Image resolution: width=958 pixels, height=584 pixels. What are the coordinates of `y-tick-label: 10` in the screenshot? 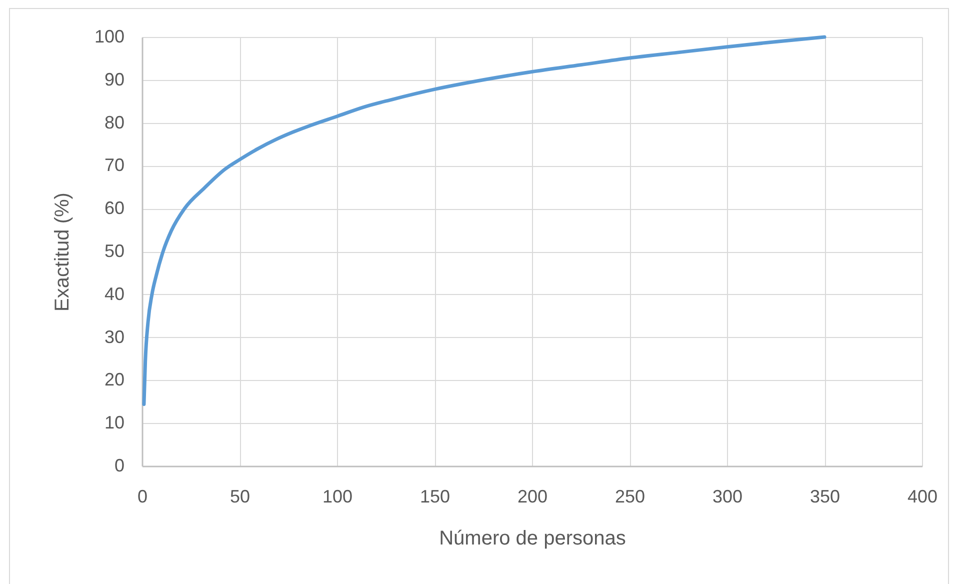 It's located at (114, 422).